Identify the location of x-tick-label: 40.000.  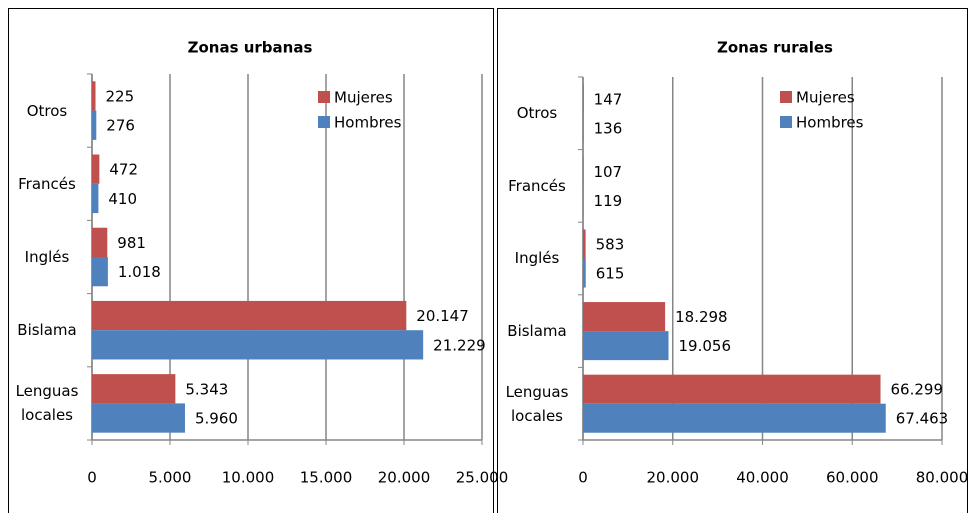
(762, 478).